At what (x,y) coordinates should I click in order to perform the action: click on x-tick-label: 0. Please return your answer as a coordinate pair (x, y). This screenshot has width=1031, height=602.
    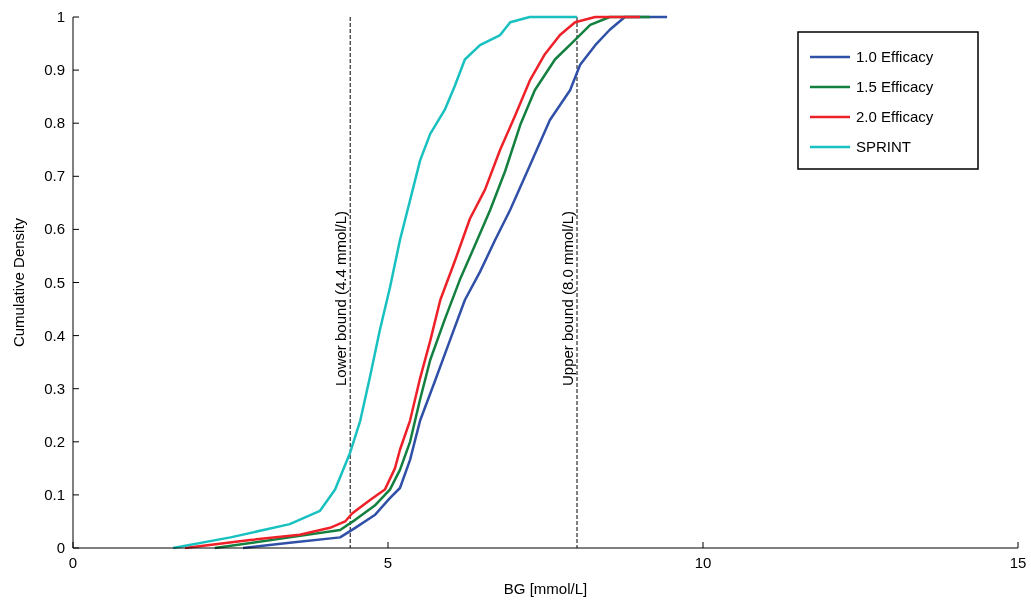
    Looking at the image, I should click on (73, 562).